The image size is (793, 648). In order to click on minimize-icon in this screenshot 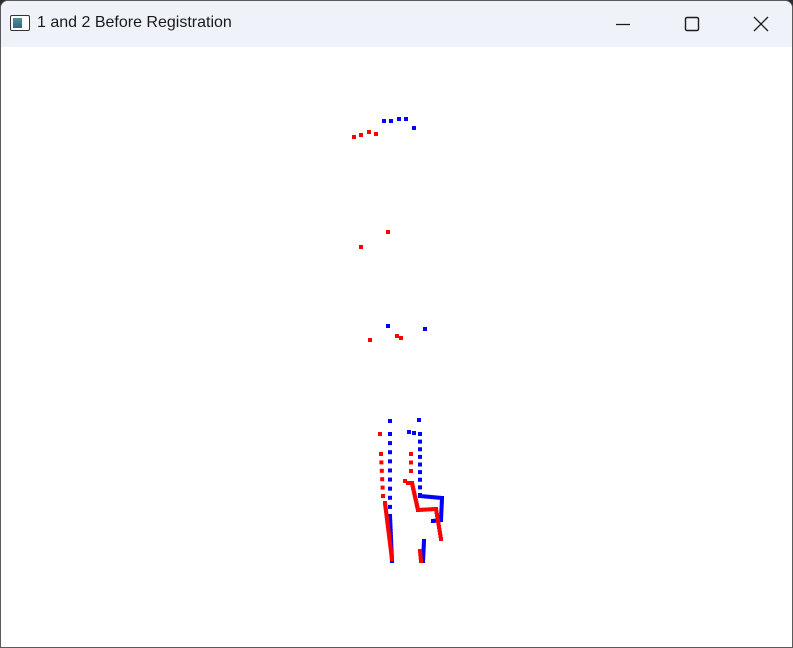, I will do `click(623, 24)`.